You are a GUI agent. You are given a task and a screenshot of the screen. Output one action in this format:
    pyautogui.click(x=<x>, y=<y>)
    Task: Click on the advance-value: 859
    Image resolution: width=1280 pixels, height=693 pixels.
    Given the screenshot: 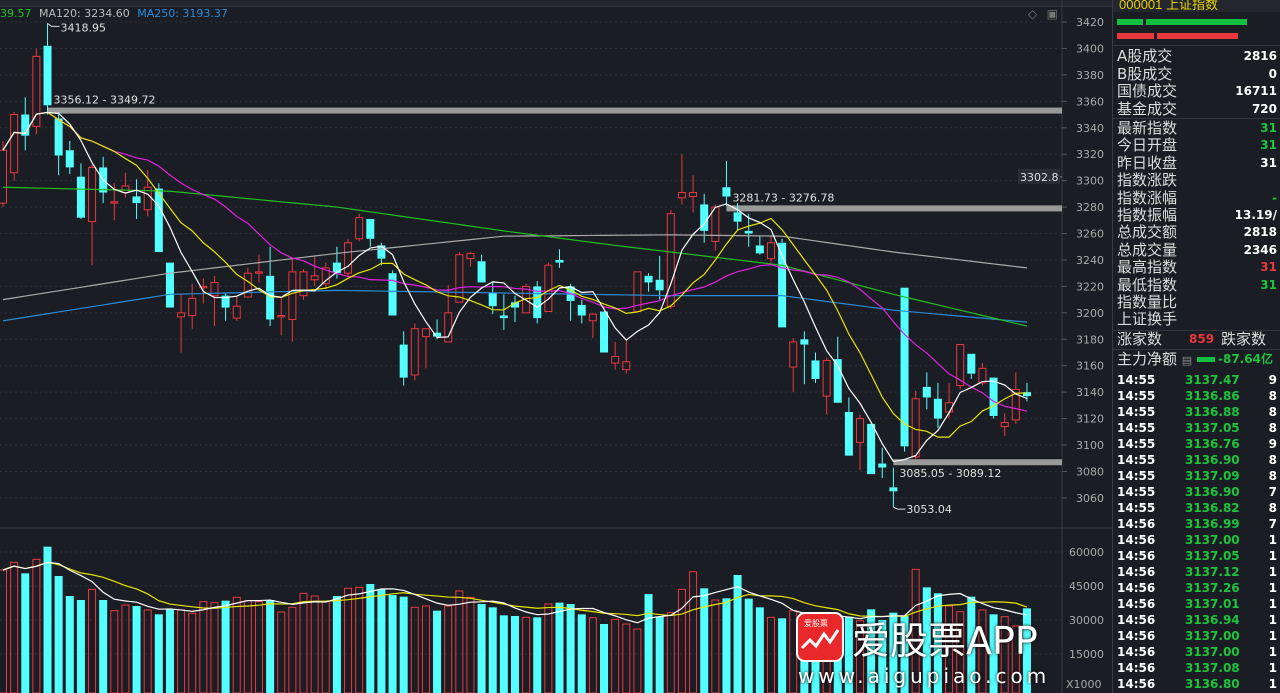 What is the action you would take?
    pyautogui.click(x=1202, y=339)
    